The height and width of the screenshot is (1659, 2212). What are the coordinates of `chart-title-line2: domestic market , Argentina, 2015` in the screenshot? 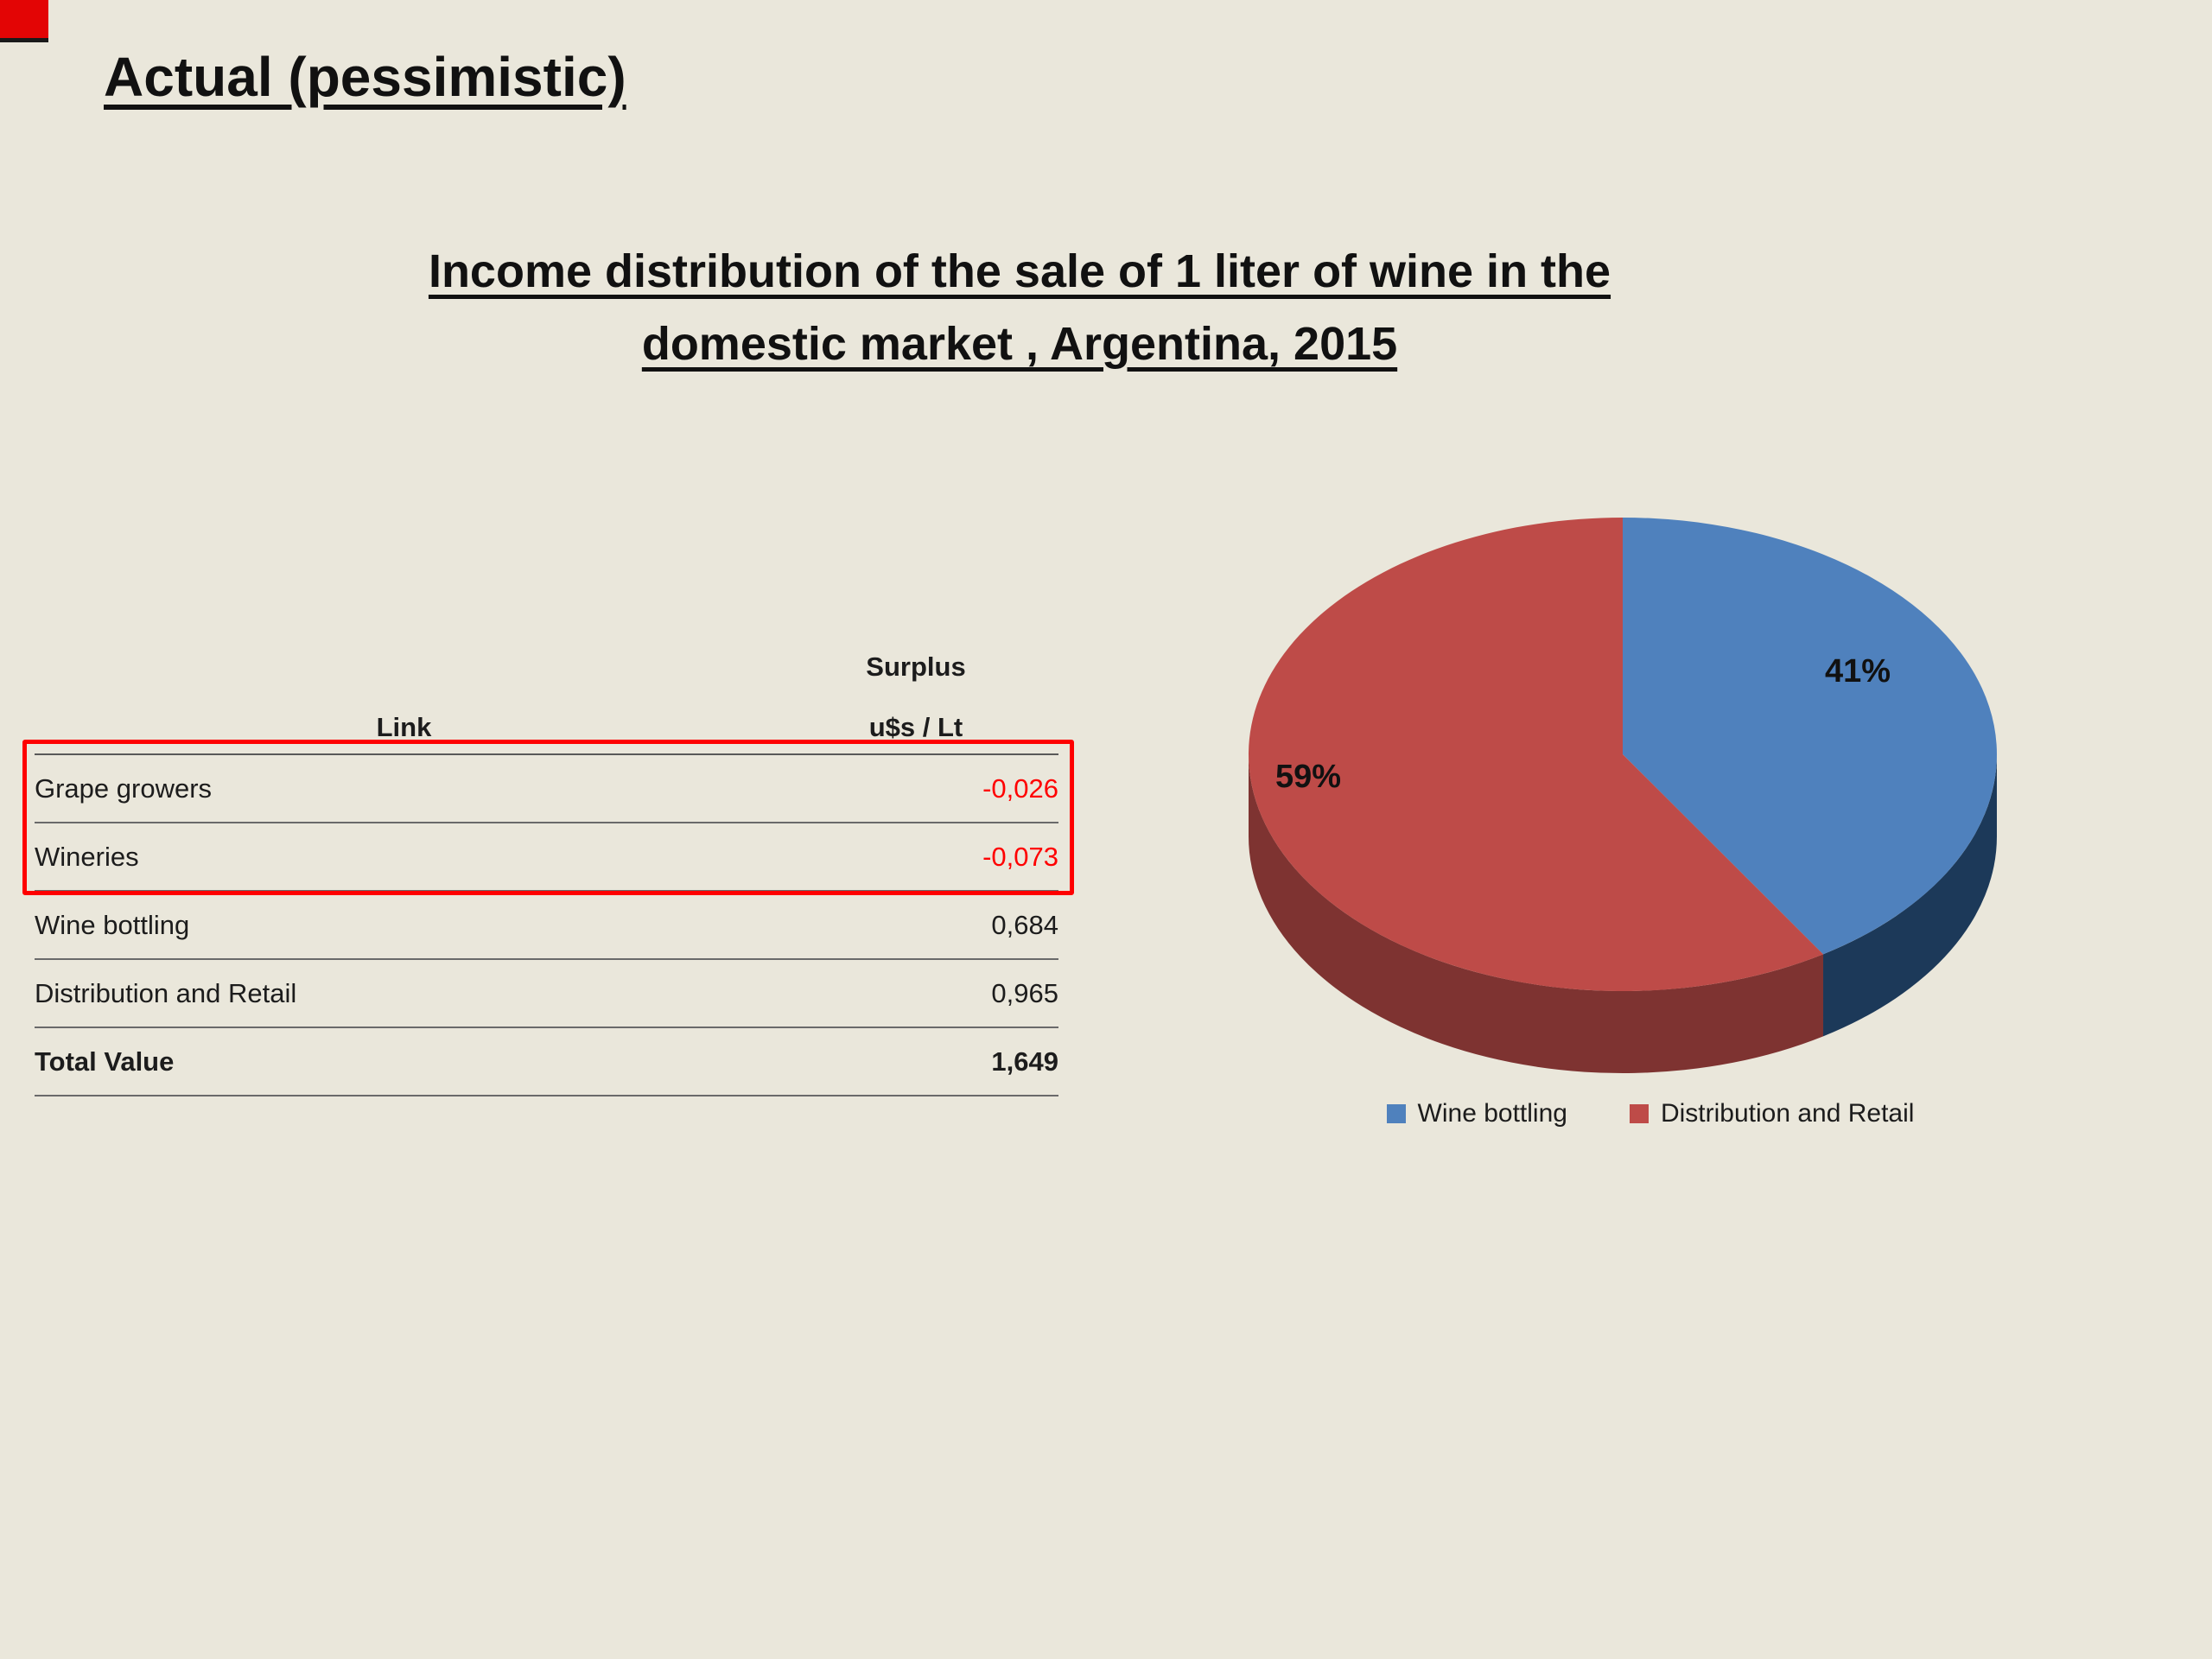 It's located at (1019, 344).